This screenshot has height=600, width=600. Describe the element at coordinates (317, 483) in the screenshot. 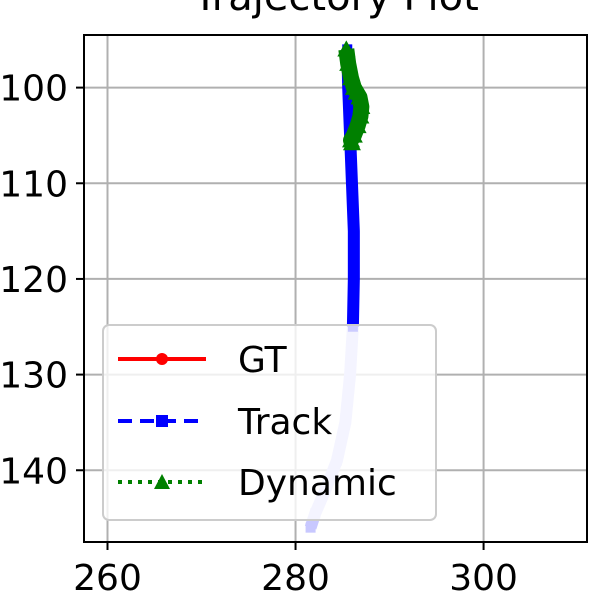

I see `legend-label-2: Dynamic` at that location.